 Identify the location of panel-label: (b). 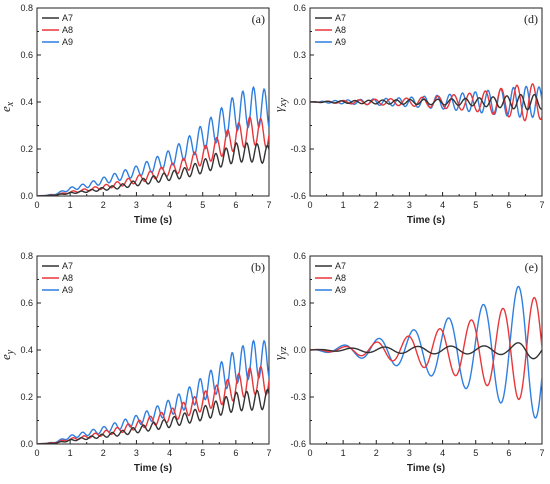
(258, 267).